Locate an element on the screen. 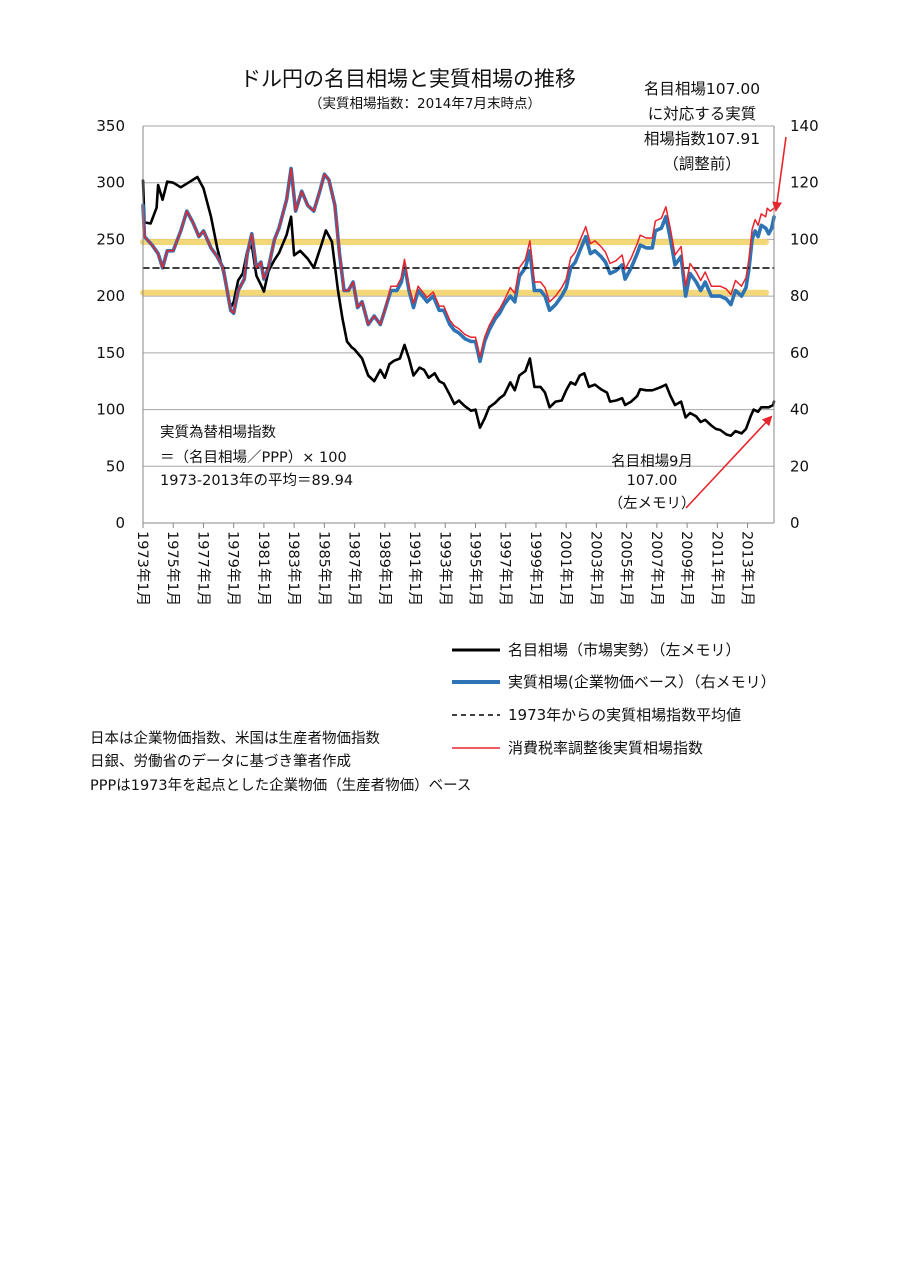 This screenshot has width=914, height=1284. arrow-to-nominal-rate is located at coordinates (729, 462).